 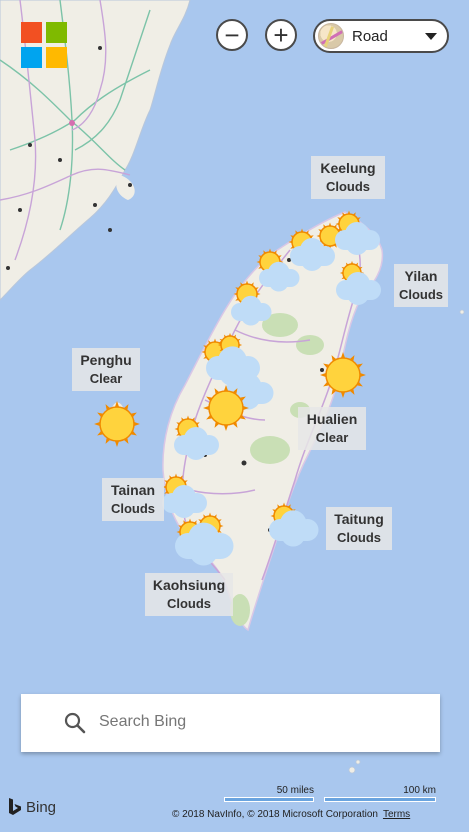 I want to click on scale-label-metric: 100 km, so click(x=419, y=790).